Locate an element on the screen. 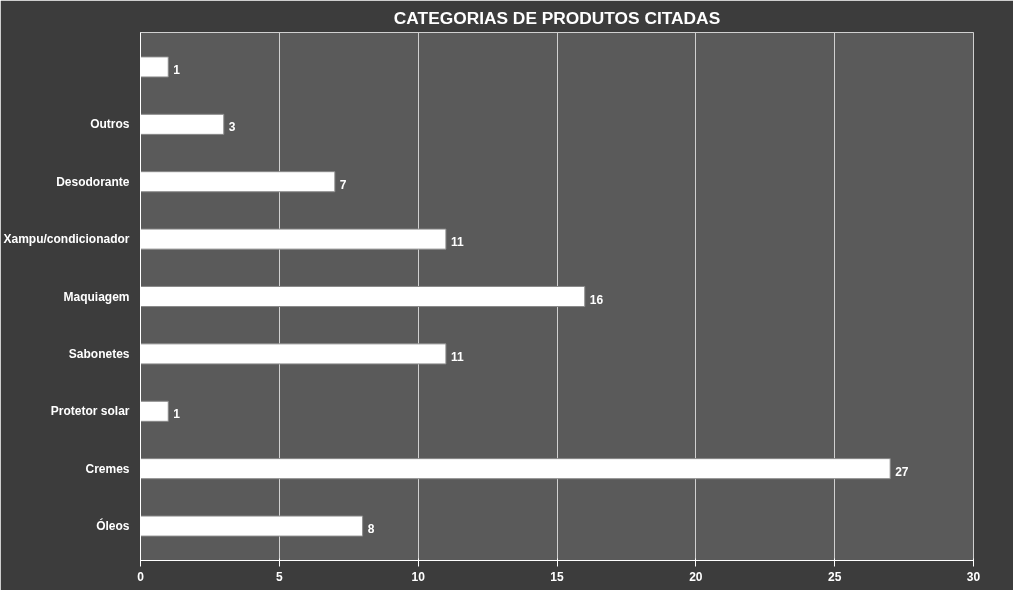  y-tick-label: Maquiagem is located at coordinates (96, 296).